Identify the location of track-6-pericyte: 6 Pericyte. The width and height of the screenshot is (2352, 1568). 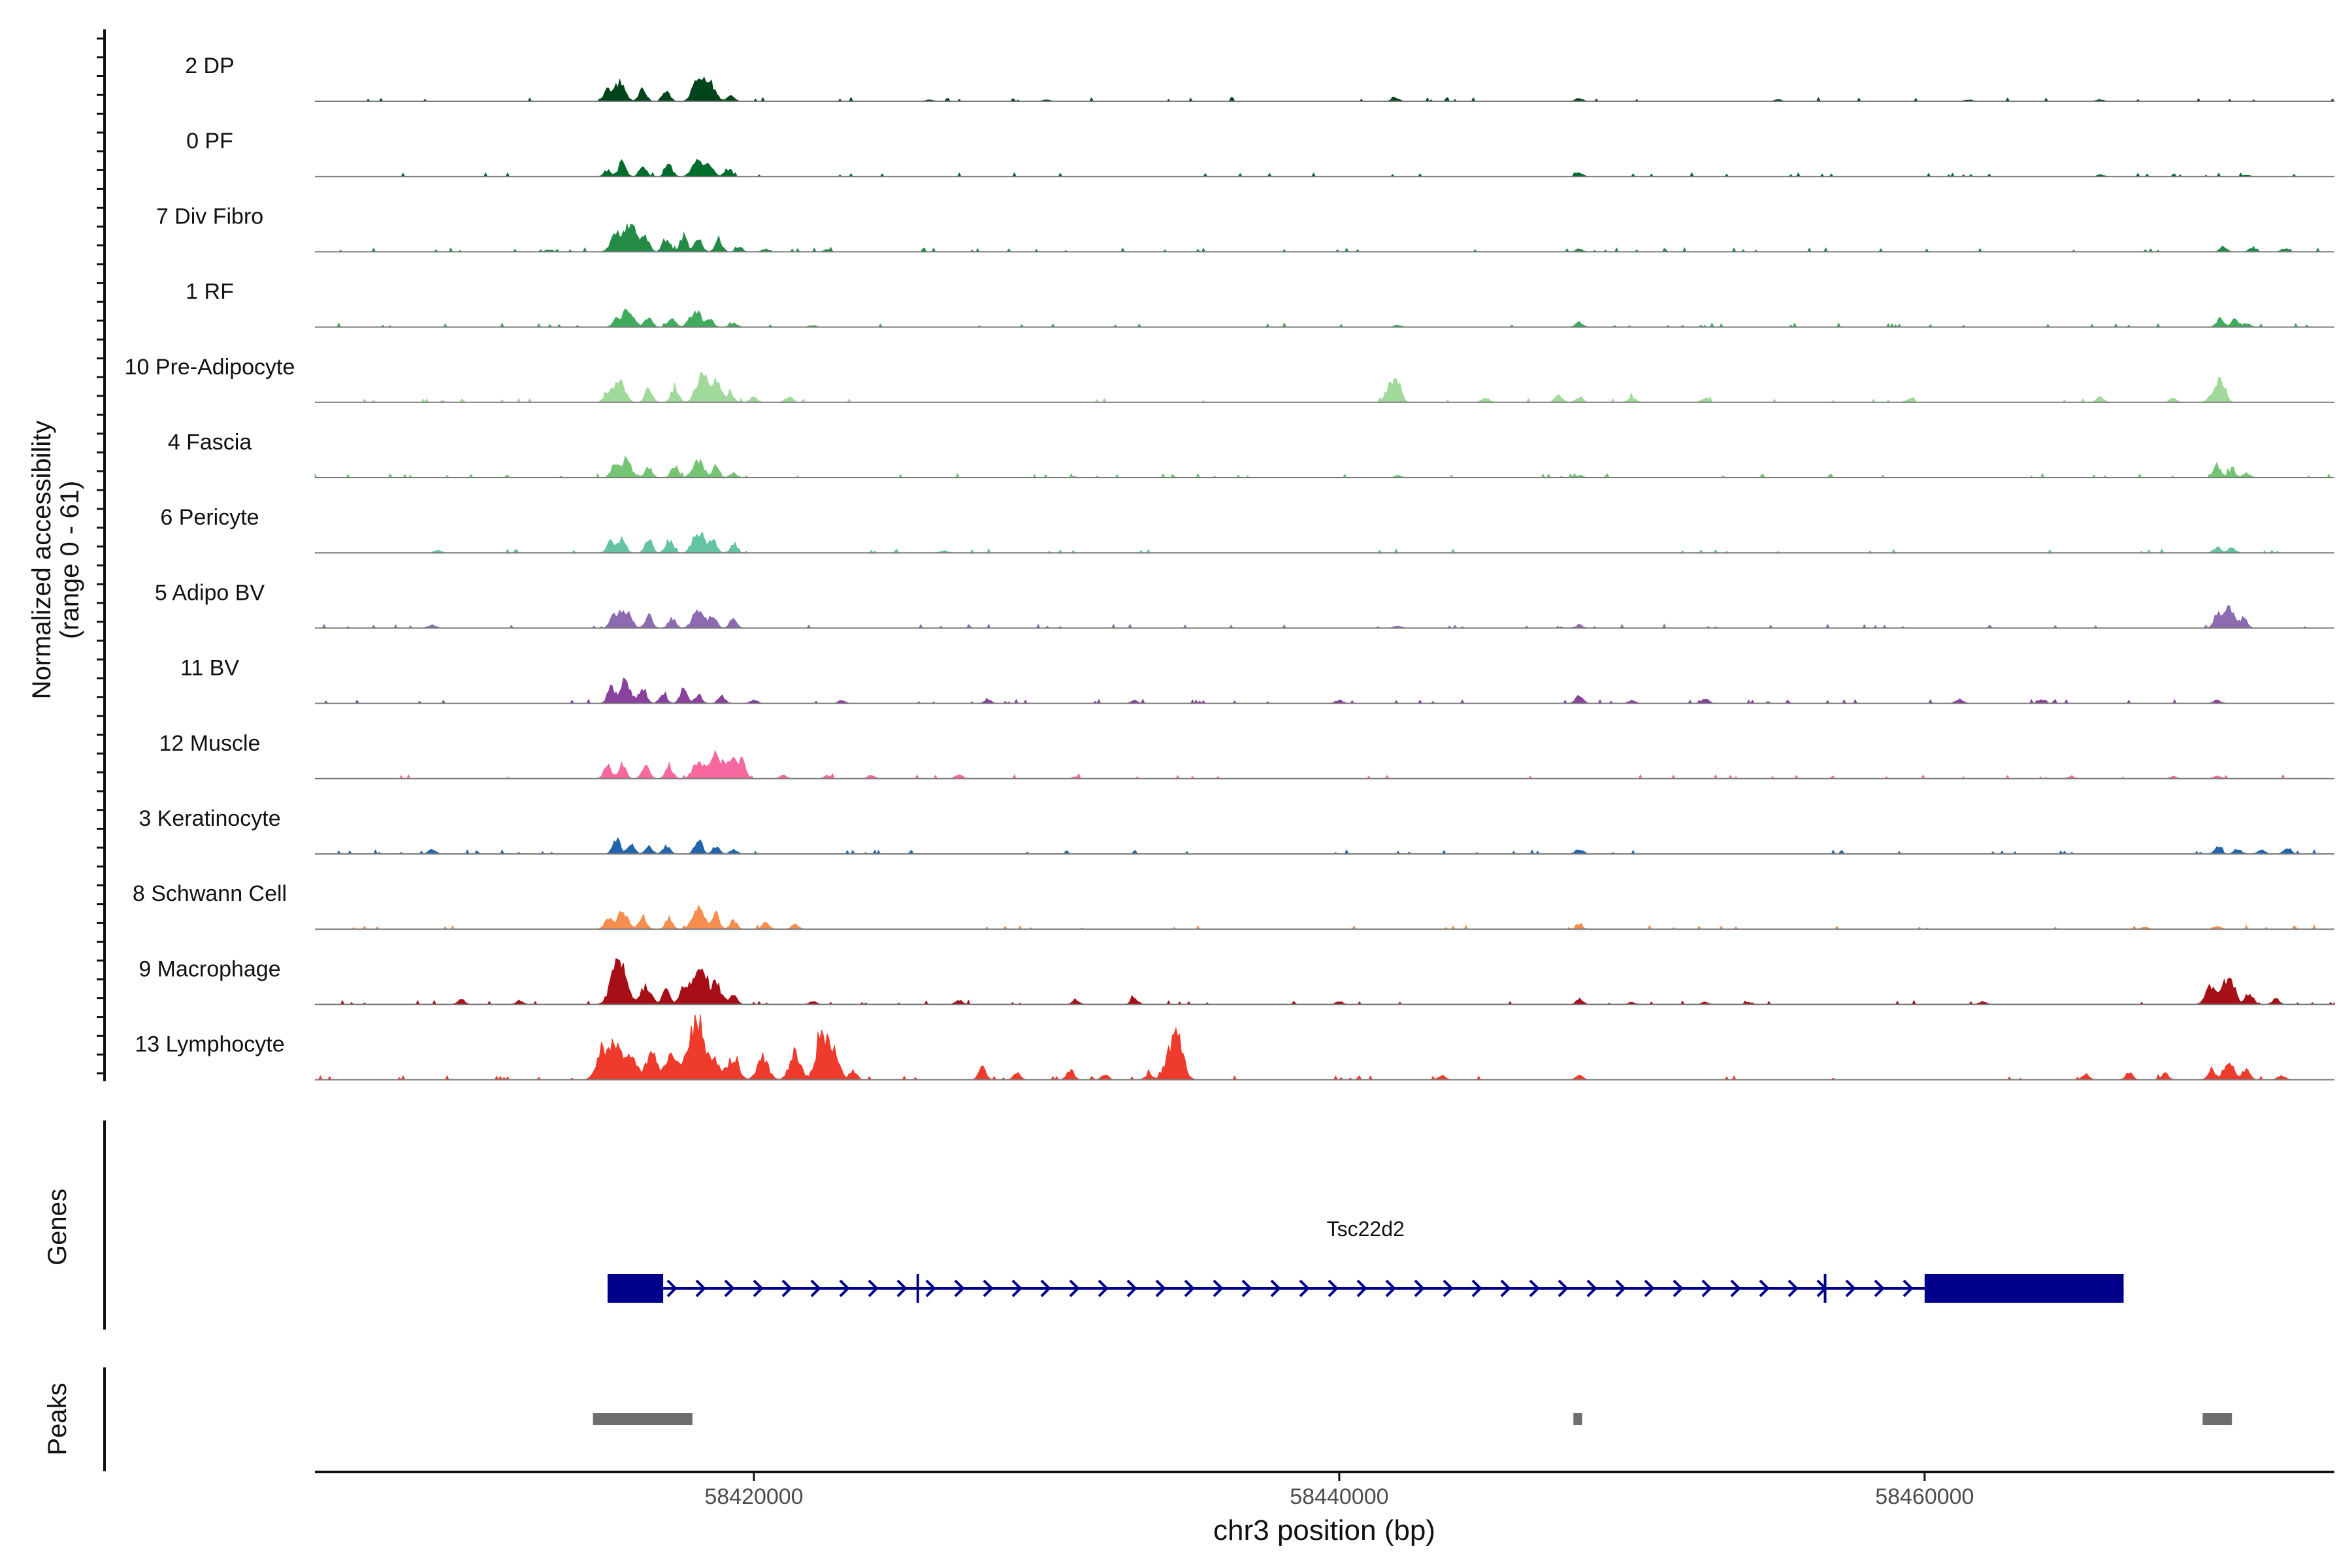
(1247, 529).